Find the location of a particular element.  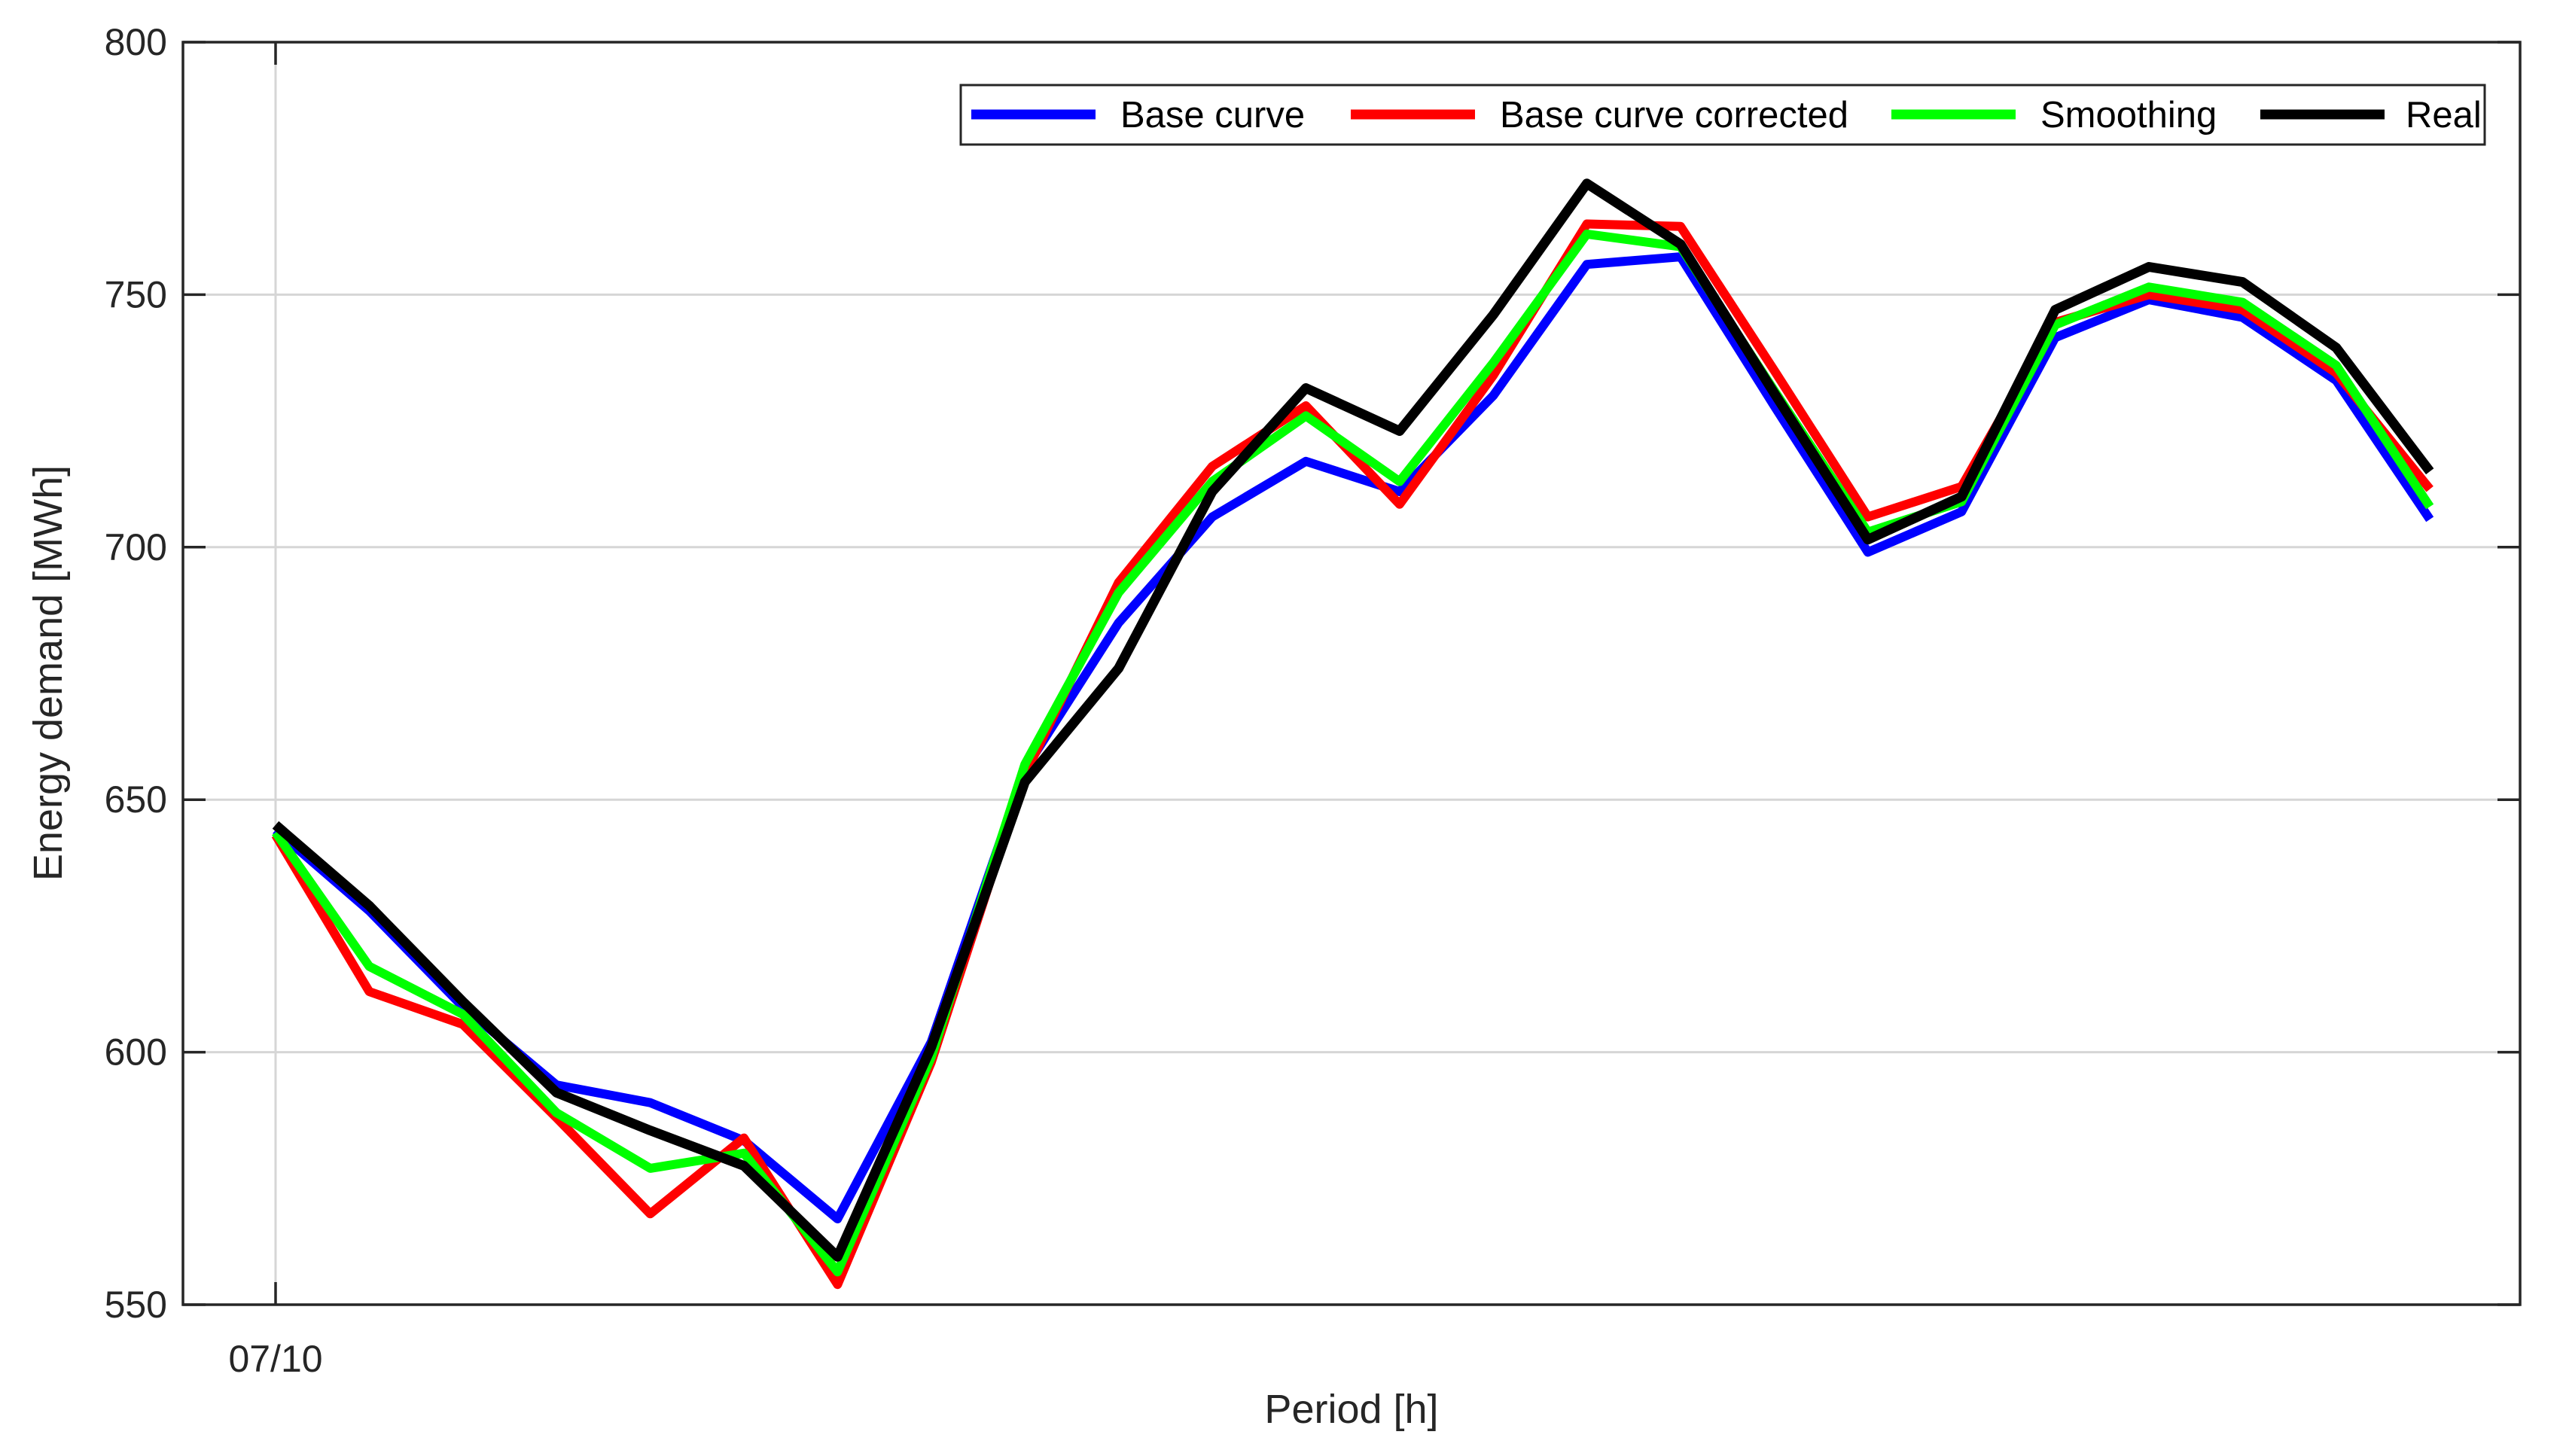

x-tick-label: 07/10 is located at coordinates (275, 1359).